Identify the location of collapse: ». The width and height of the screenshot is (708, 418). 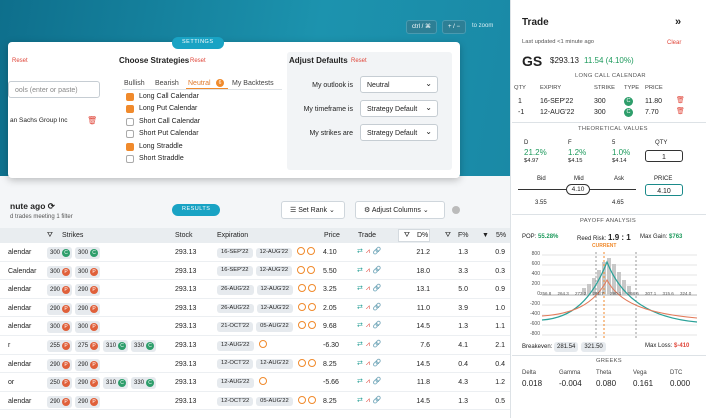
(678, 22).